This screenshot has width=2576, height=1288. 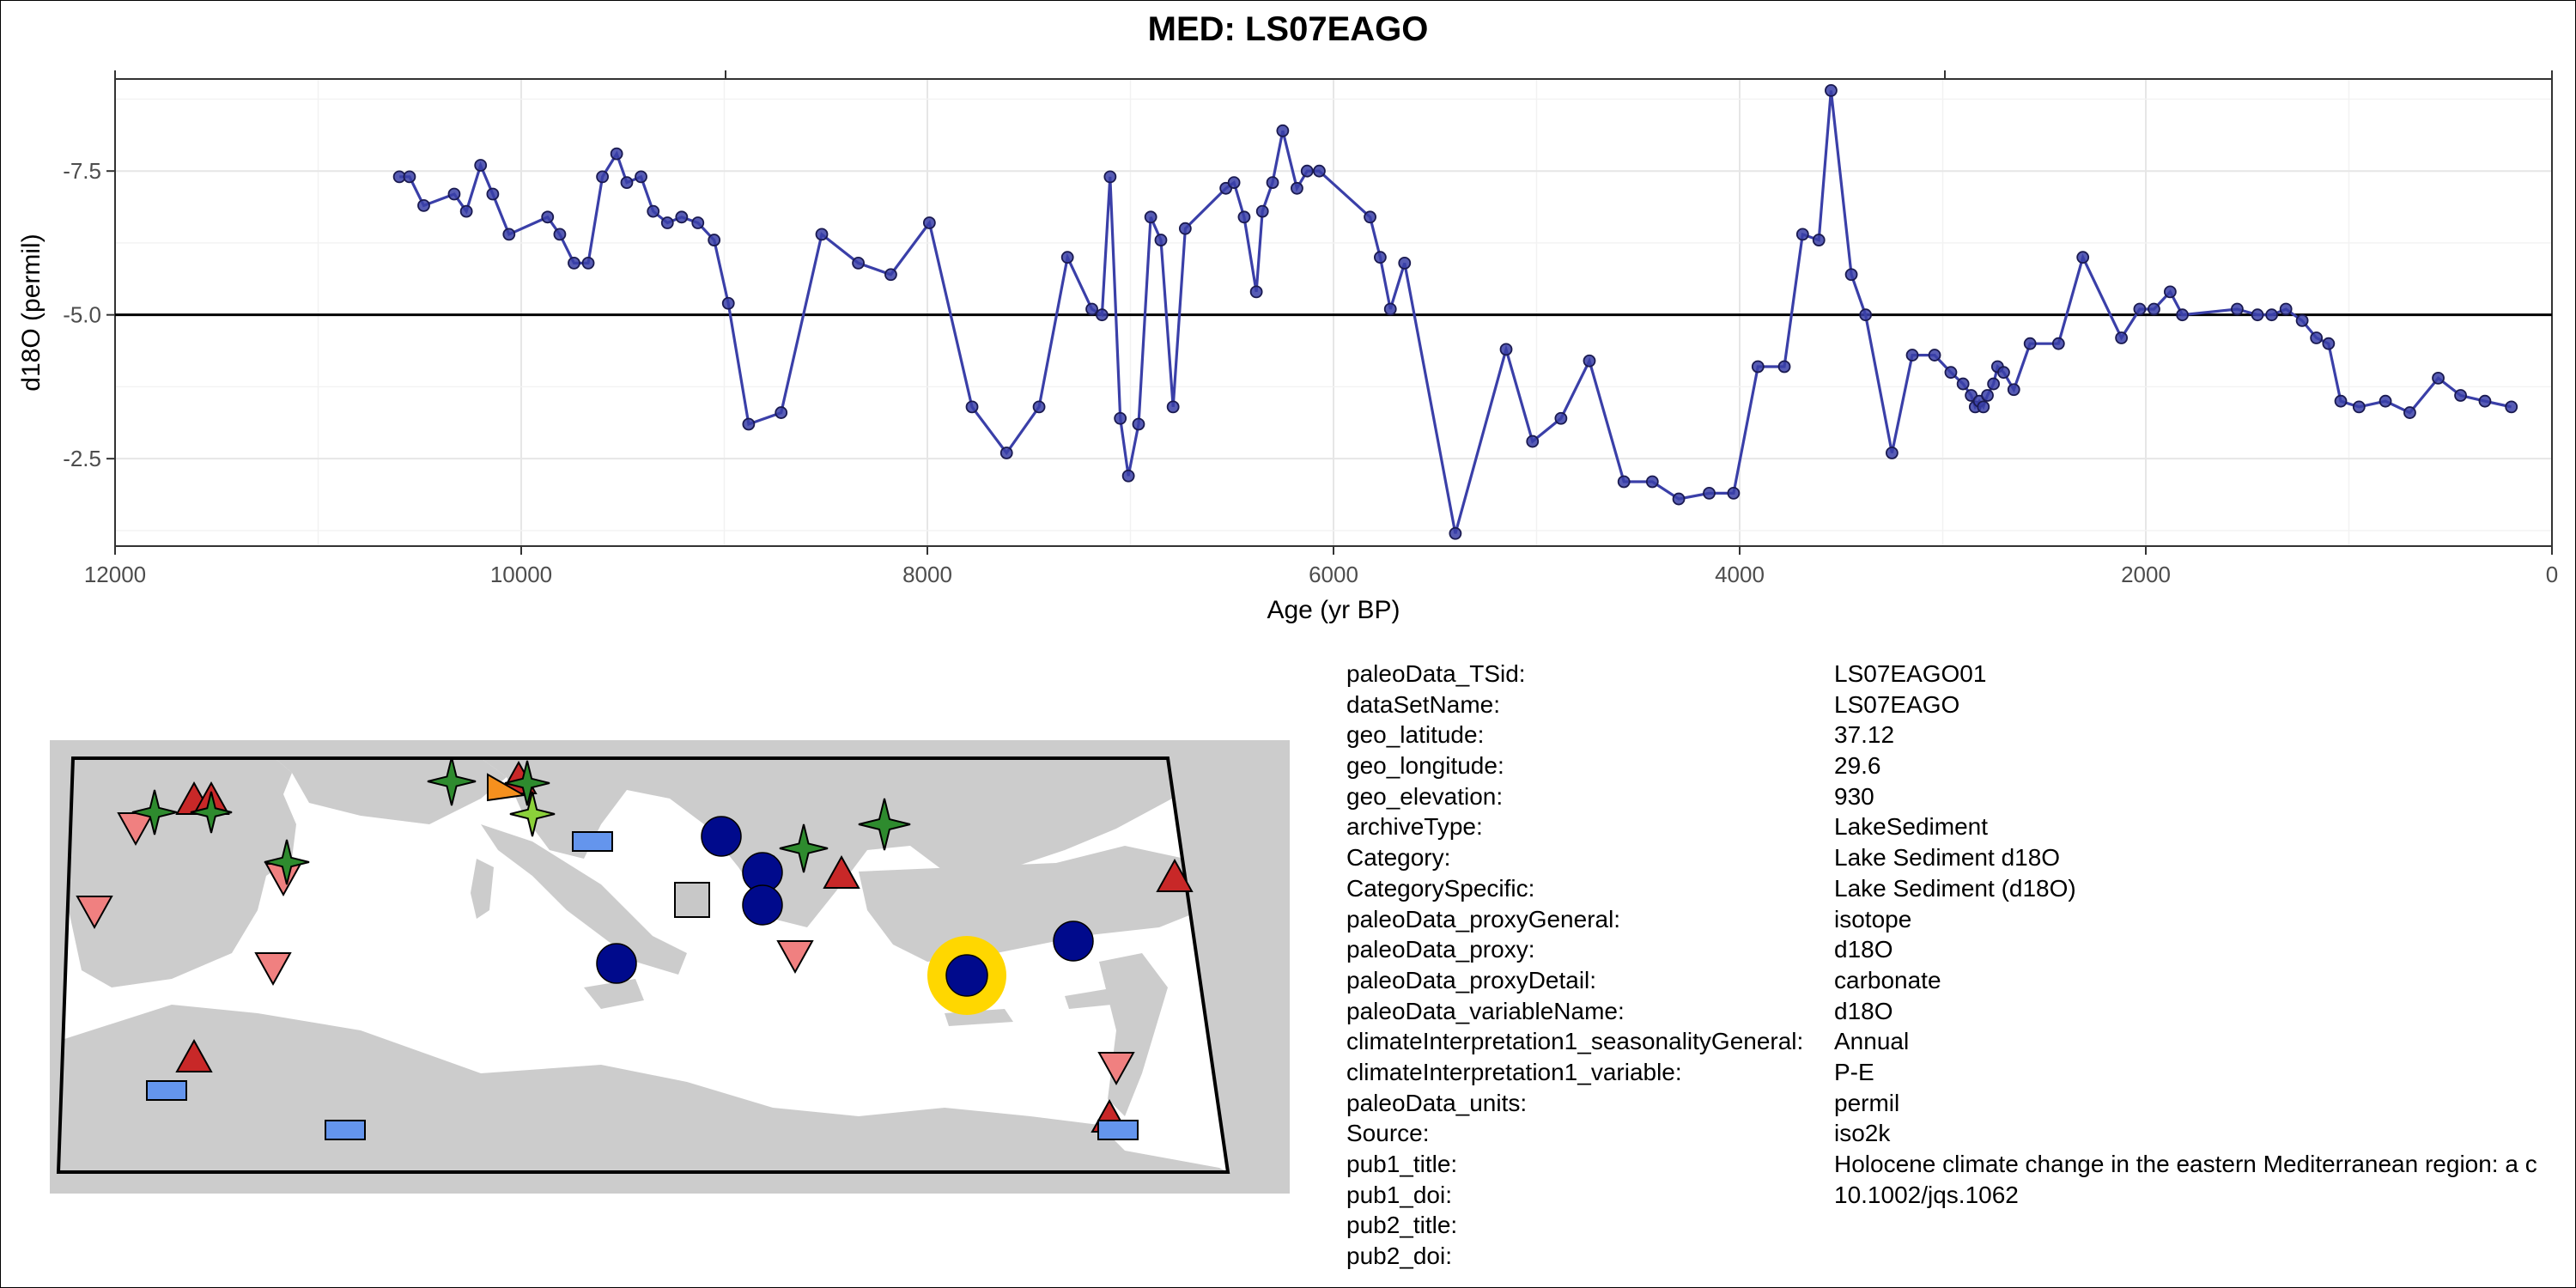 I want to click on metadata-key: pub1_doi:, so click(x=1400, y=1195).